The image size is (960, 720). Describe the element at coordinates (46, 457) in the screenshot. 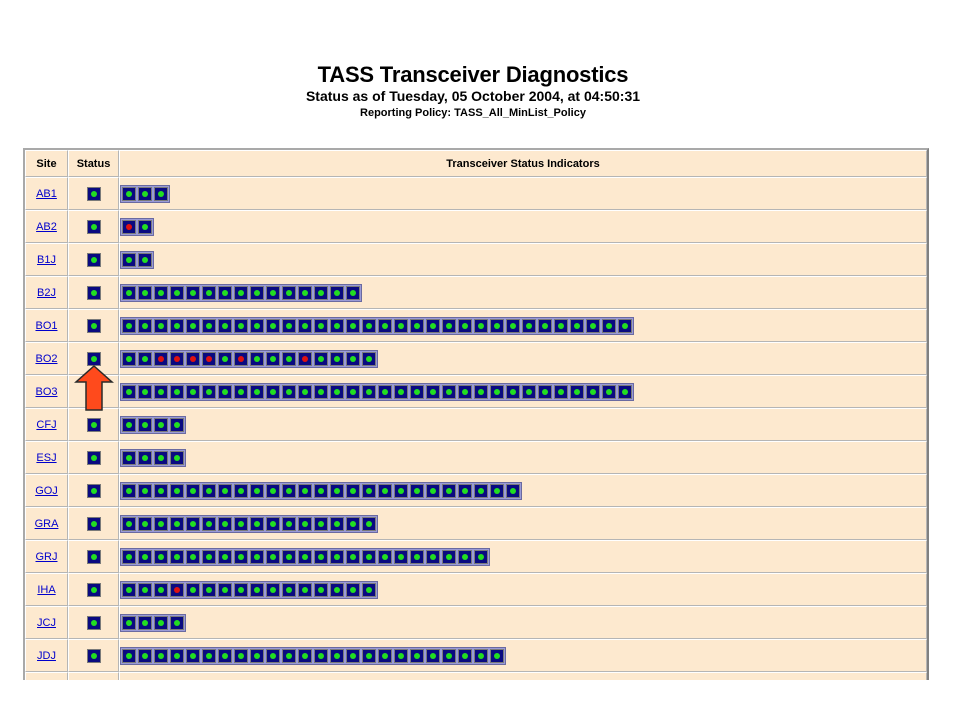

I see `site-link: ESJ` at that location.